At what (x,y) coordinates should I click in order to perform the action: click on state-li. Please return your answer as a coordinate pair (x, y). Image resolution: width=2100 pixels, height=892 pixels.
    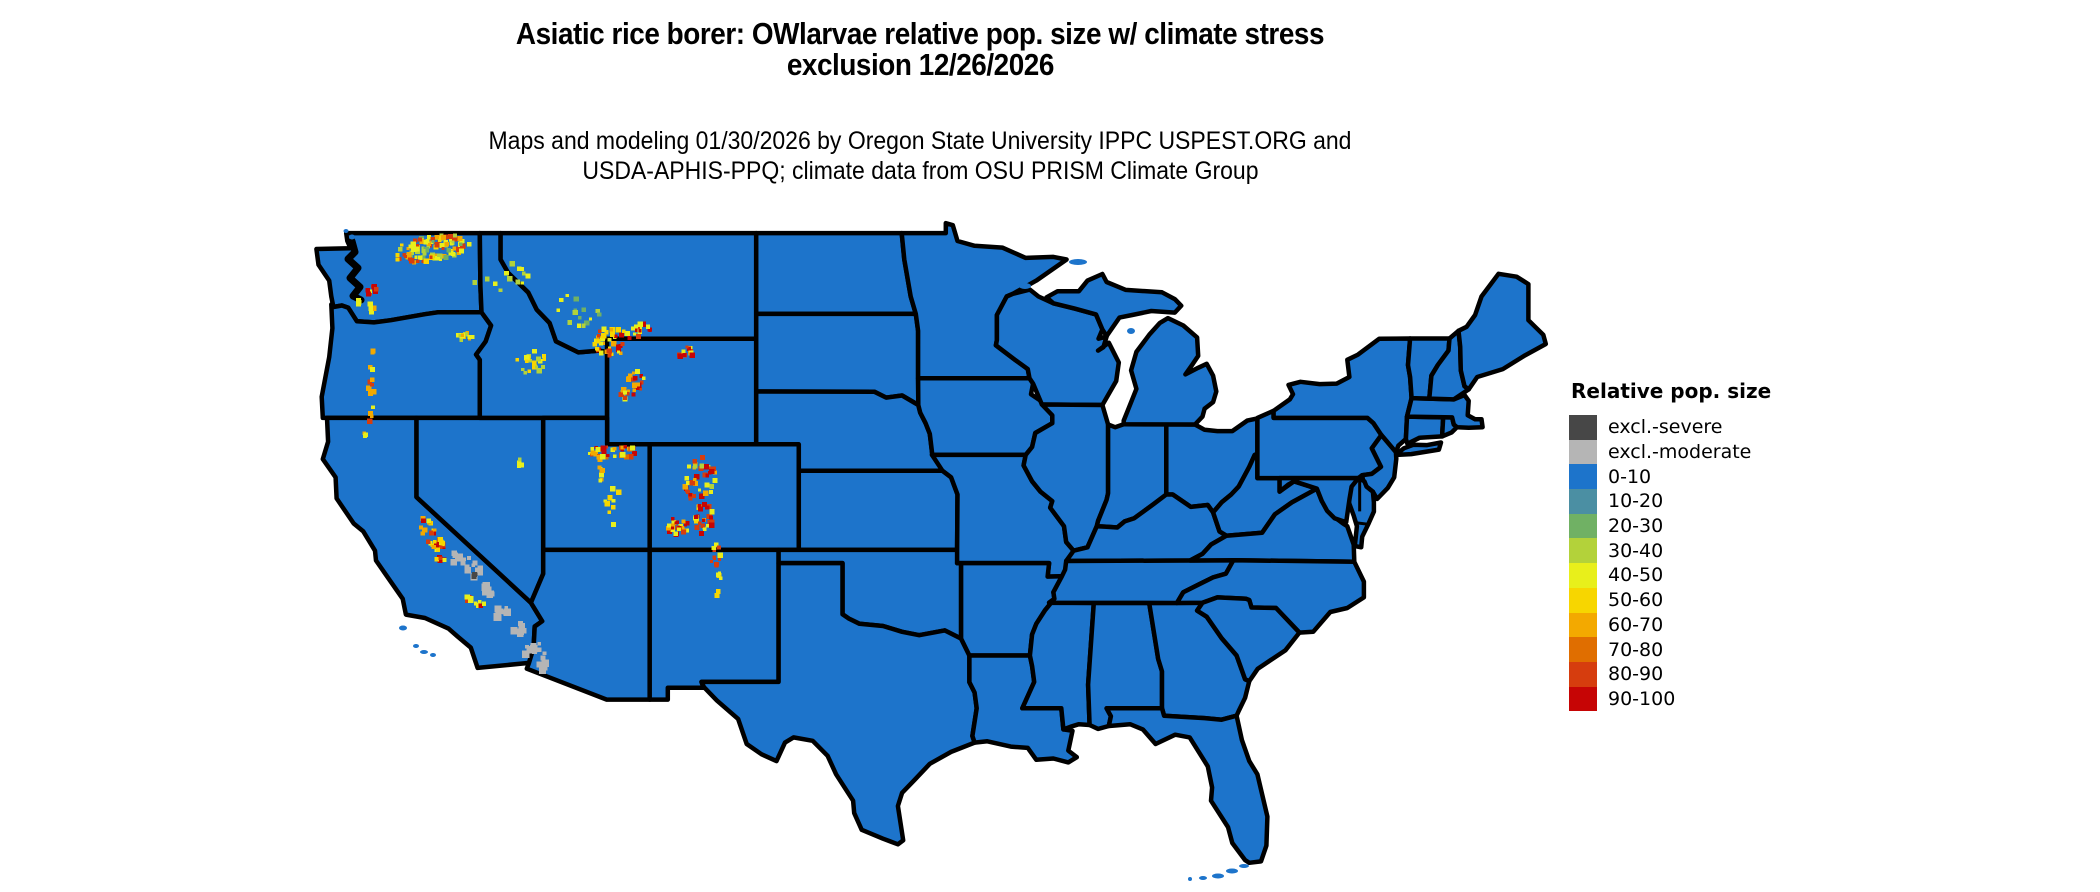
    Looking at the image, I should click on (1418, 449).